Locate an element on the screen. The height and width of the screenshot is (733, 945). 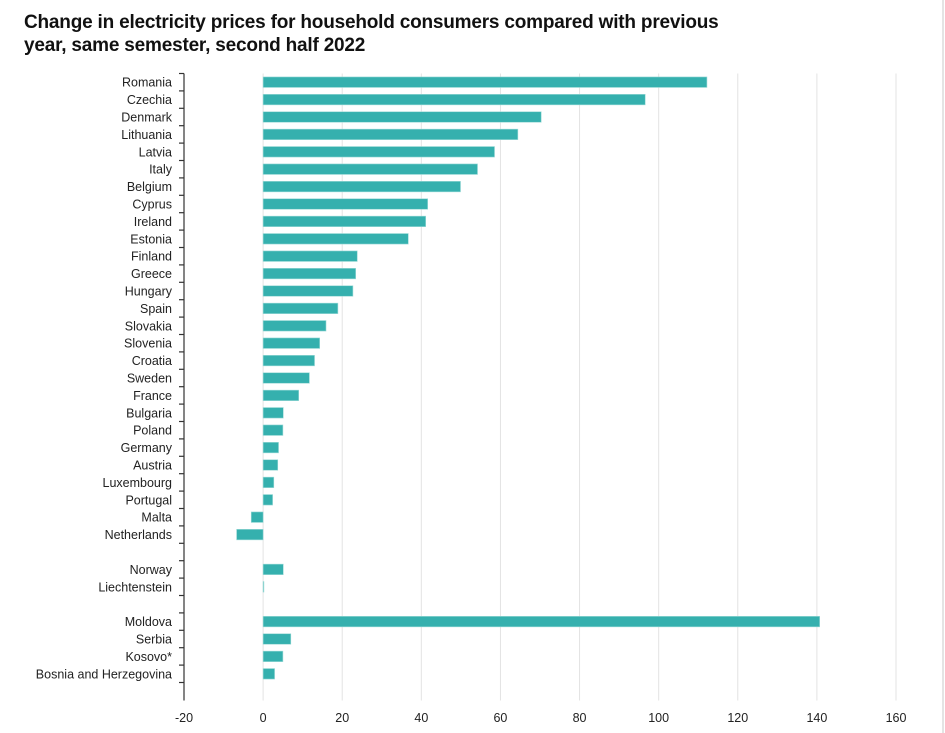
bar-spain is located at coordinates (300, 308).